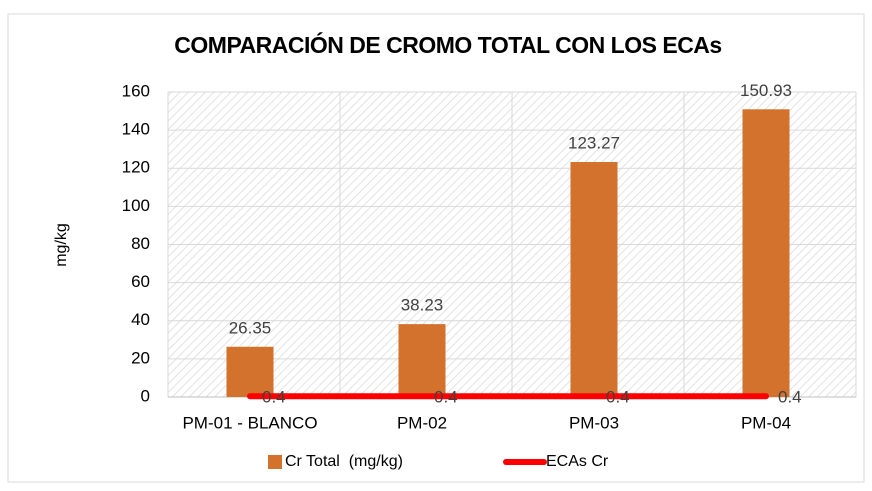 This screenshot has width=872, height=491. Describe the element at coordinates (594, 422) in the screenshot. I see `x-tick-label: PM-03` at that location.